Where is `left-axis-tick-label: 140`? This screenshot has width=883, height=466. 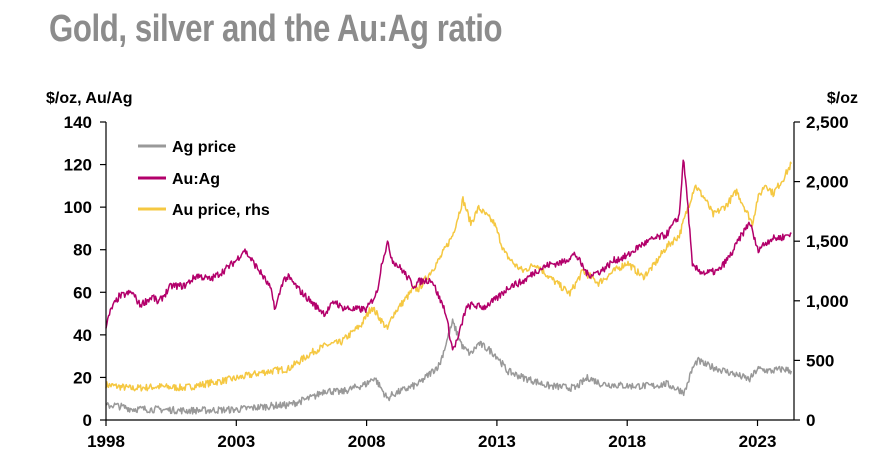 left-axis-tick-label: 140 is located at coordinates (78, 122).